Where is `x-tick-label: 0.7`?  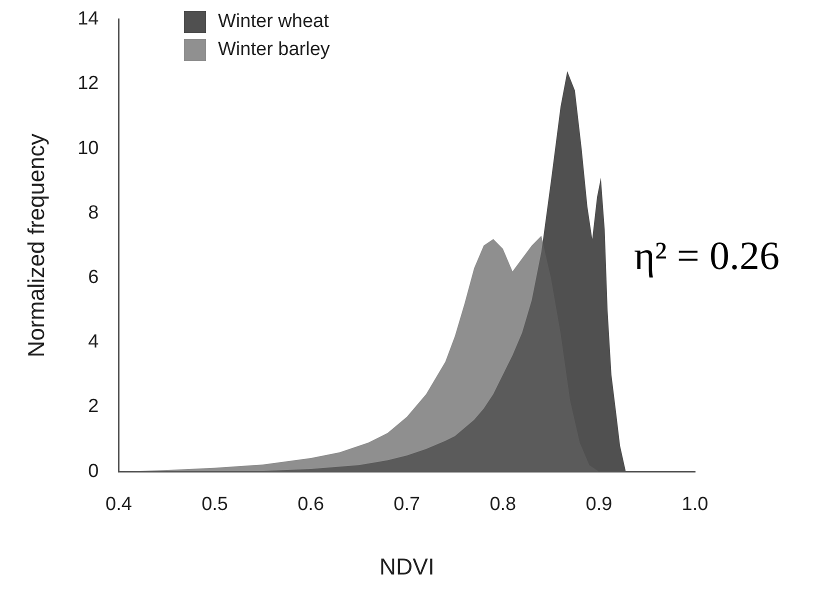
x-tick-label: 0.7 is located at coordinates (407, 505).